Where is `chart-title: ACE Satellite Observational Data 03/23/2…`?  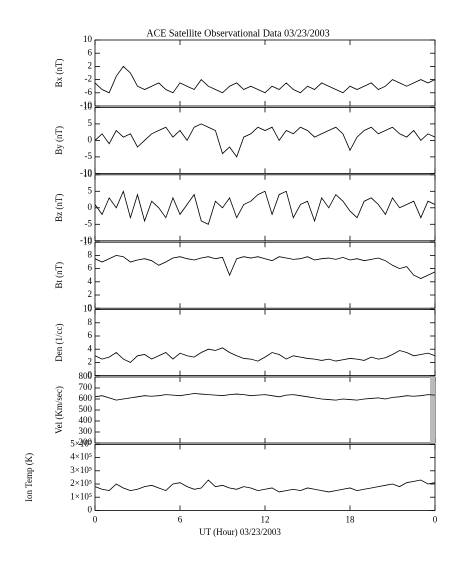
chart-title: ACE Satellite Observational Data 03/23/2… is located at coordinates (237, 33).